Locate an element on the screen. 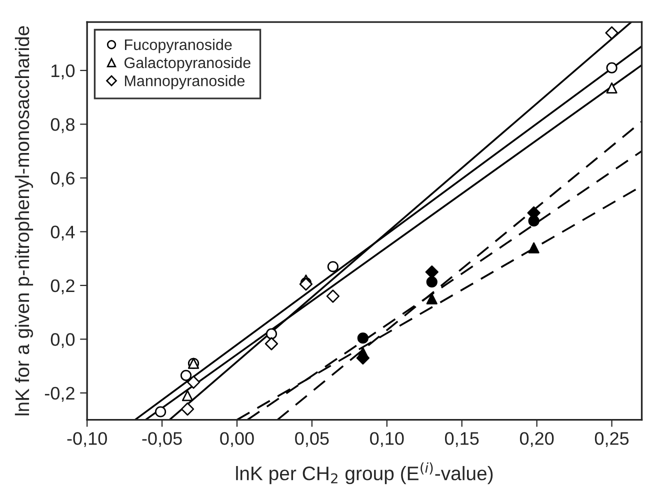 The image size is (645, 491). legend-label: Fucopyranoside is located at coordinates (178, 46).